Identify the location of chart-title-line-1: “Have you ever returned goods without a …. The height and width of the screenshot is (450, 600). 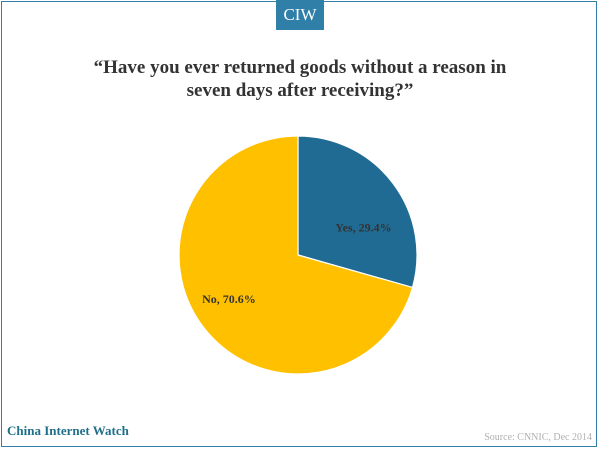
(300, 67).